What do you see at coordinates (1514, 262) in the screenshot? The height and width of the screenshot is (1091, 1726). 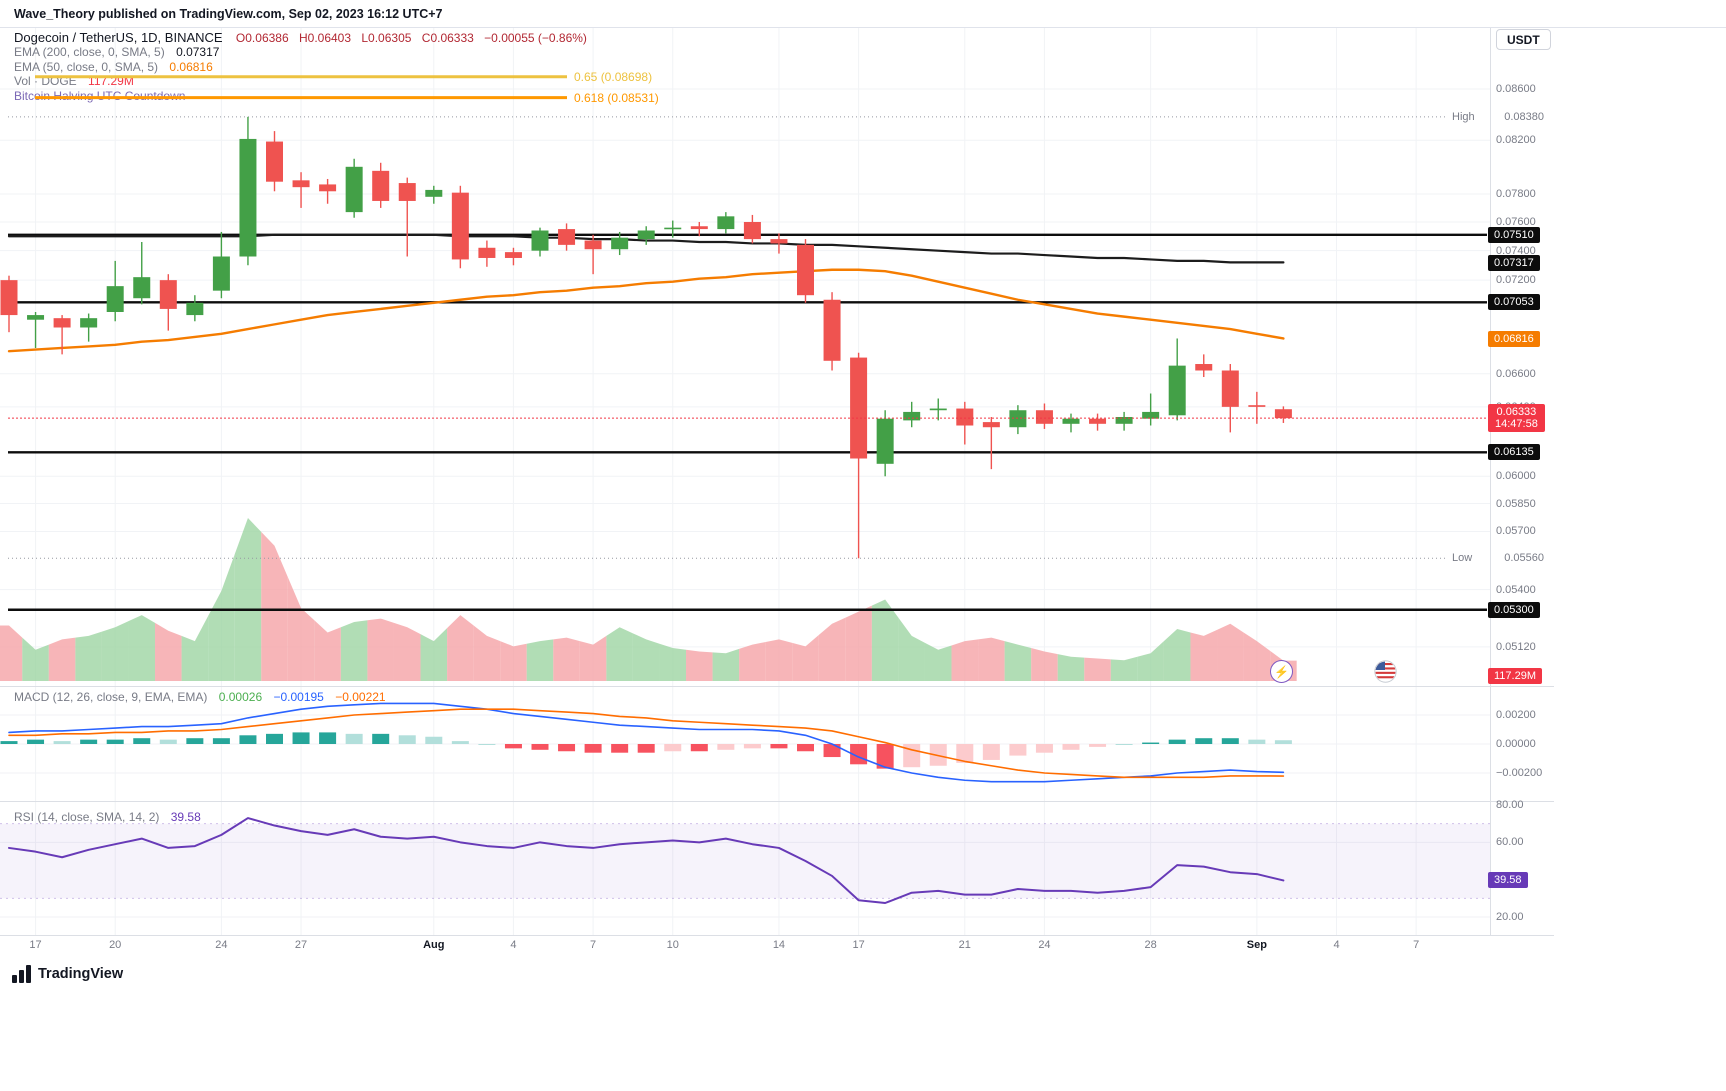 I see `ema200-value-badge: 0.07317` at bounding box center [1514, 262].